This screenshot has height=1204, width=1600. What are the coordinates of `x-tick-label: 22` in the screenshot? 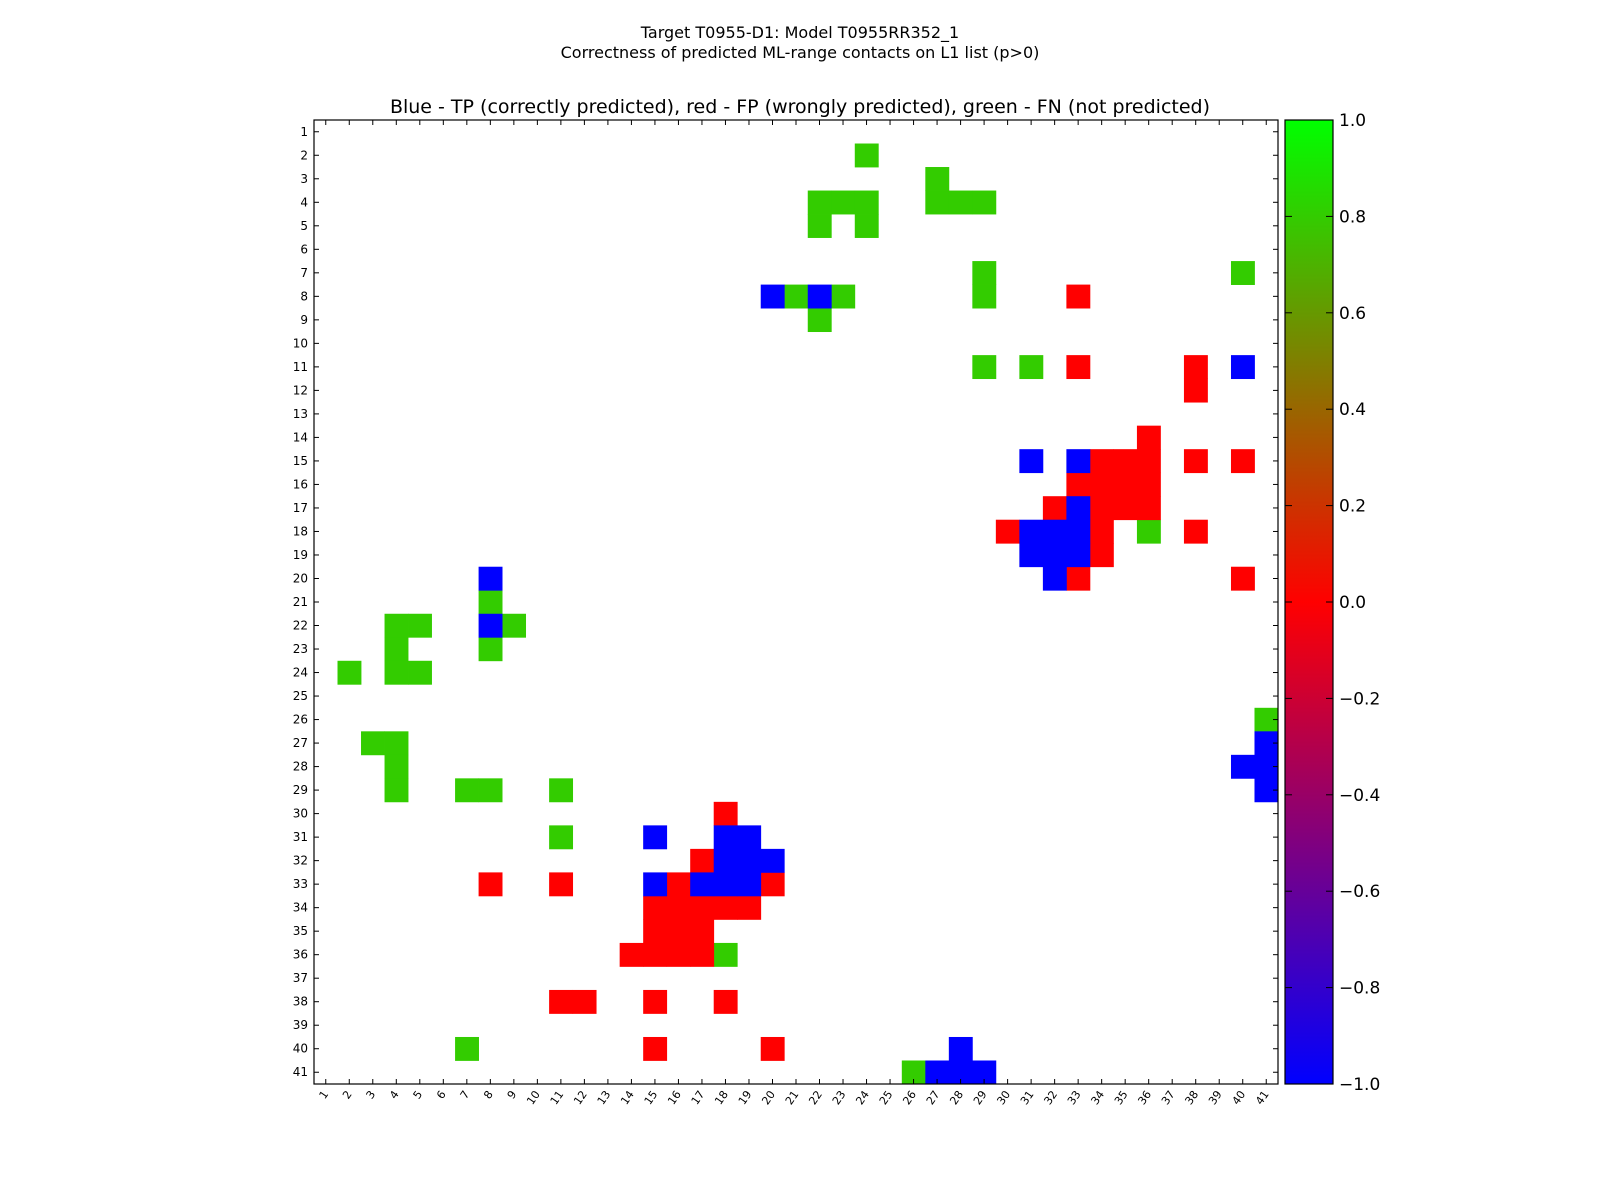 It's located at (815, 1097).